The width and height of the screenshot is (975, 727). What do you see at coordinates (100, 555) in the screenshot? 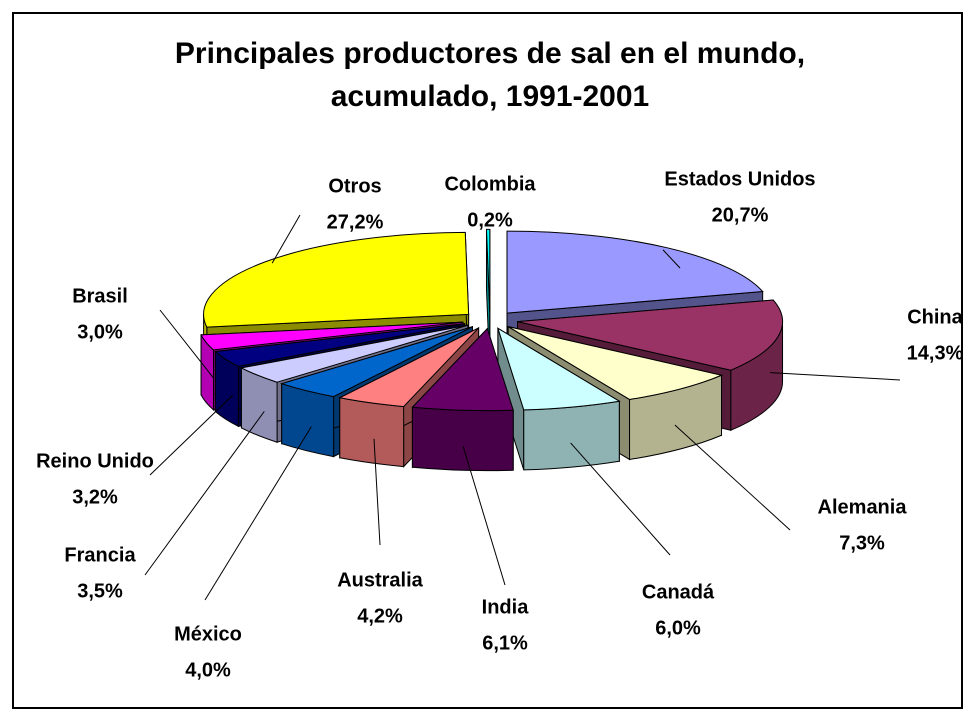
I see `data-label-name: Francia` at bounding box center [100, 555].